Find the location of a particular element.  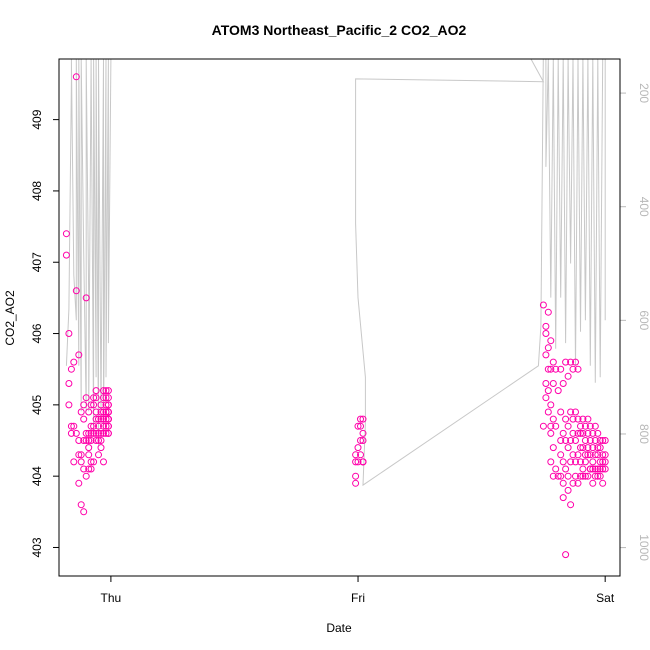

x-tick-label: Thu is located at coordinates (111, 598).